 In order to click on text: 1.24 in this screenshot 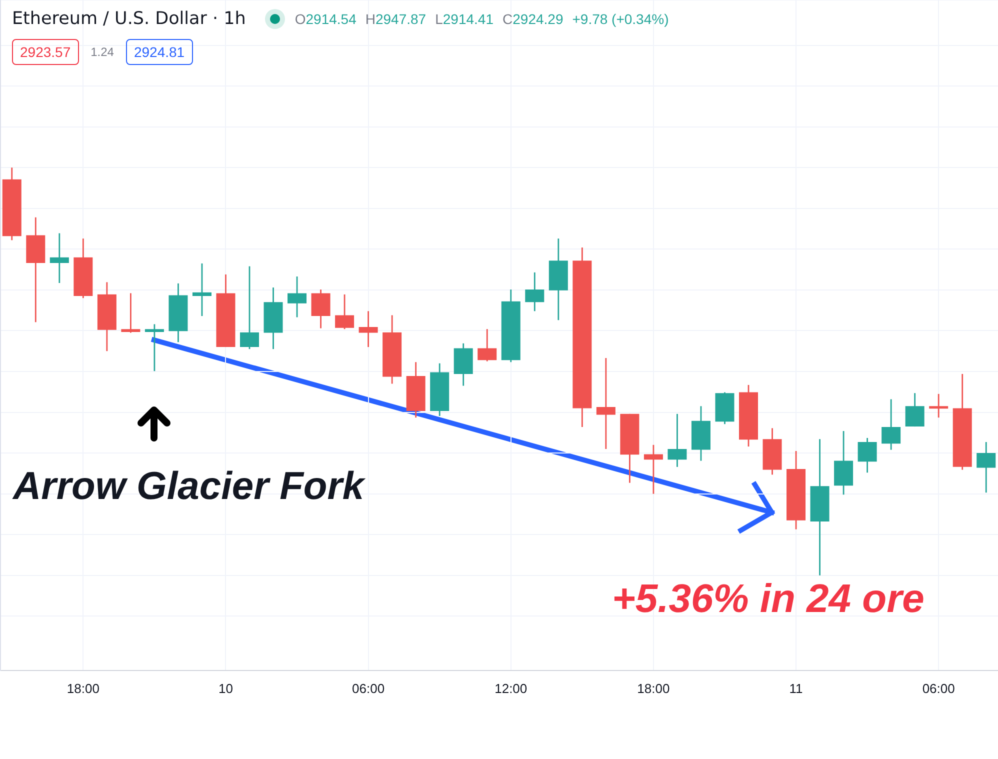, I will do `click(102, 52)`.